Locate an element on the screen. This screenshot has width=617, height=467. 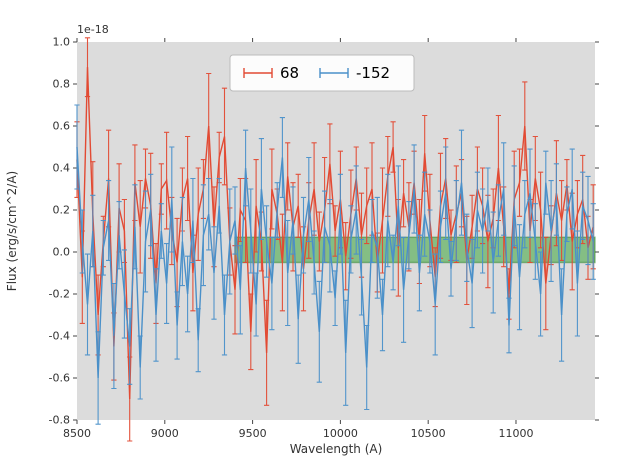
y-tick-label: -0.2 is located at coordinates (59, 294).